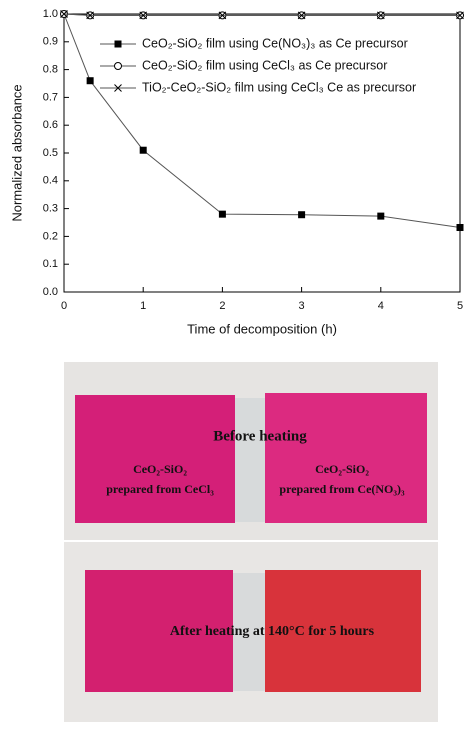 The height and width of the screenshot is (737, 474). I want to click on y-tick-label: 0.2, so click(50, 236).